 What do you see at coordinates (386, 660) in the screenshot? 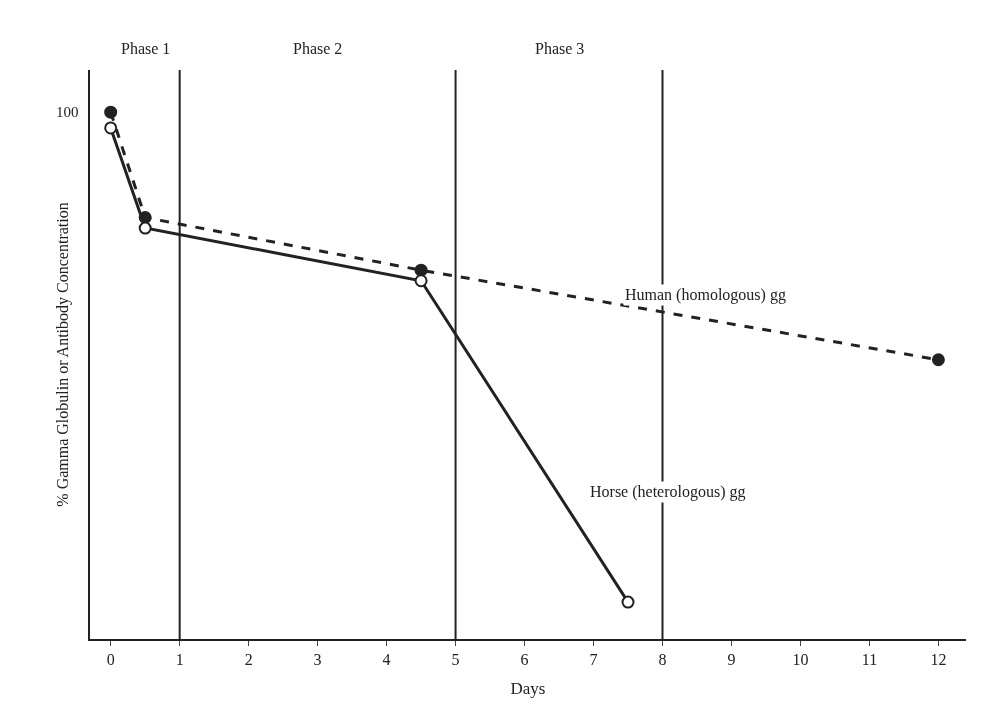
I see `x-tick-label: 4` at bounding box center [386, 660].